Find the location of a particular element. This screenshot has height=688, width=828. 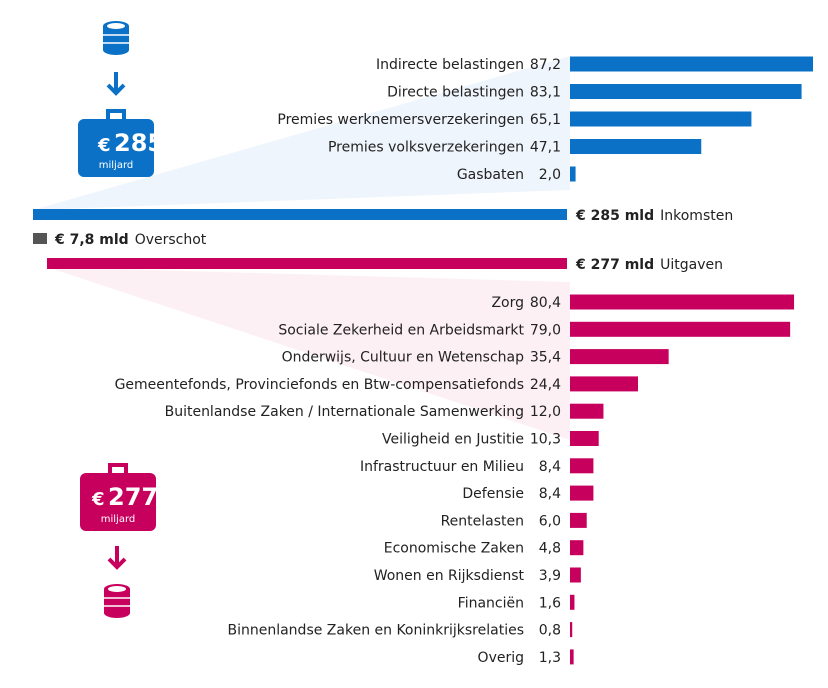

income-badge-unit: miljard is located at coordinates (116, 165).